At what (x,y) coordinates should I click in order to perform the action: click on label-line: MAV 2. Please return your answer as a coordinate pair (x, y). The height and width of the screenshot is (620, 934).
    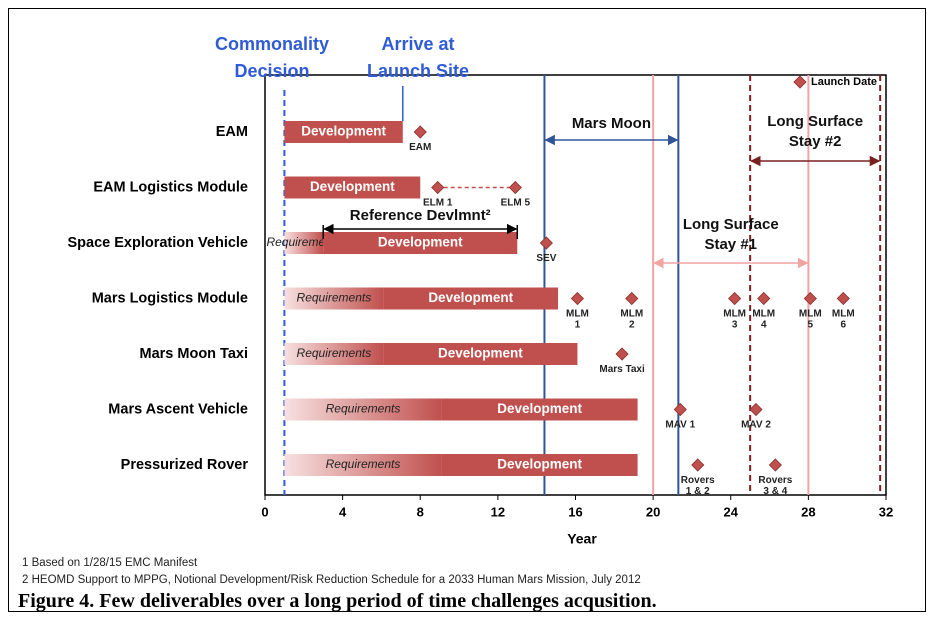
    Looking at the image, I should click on (756, 424).